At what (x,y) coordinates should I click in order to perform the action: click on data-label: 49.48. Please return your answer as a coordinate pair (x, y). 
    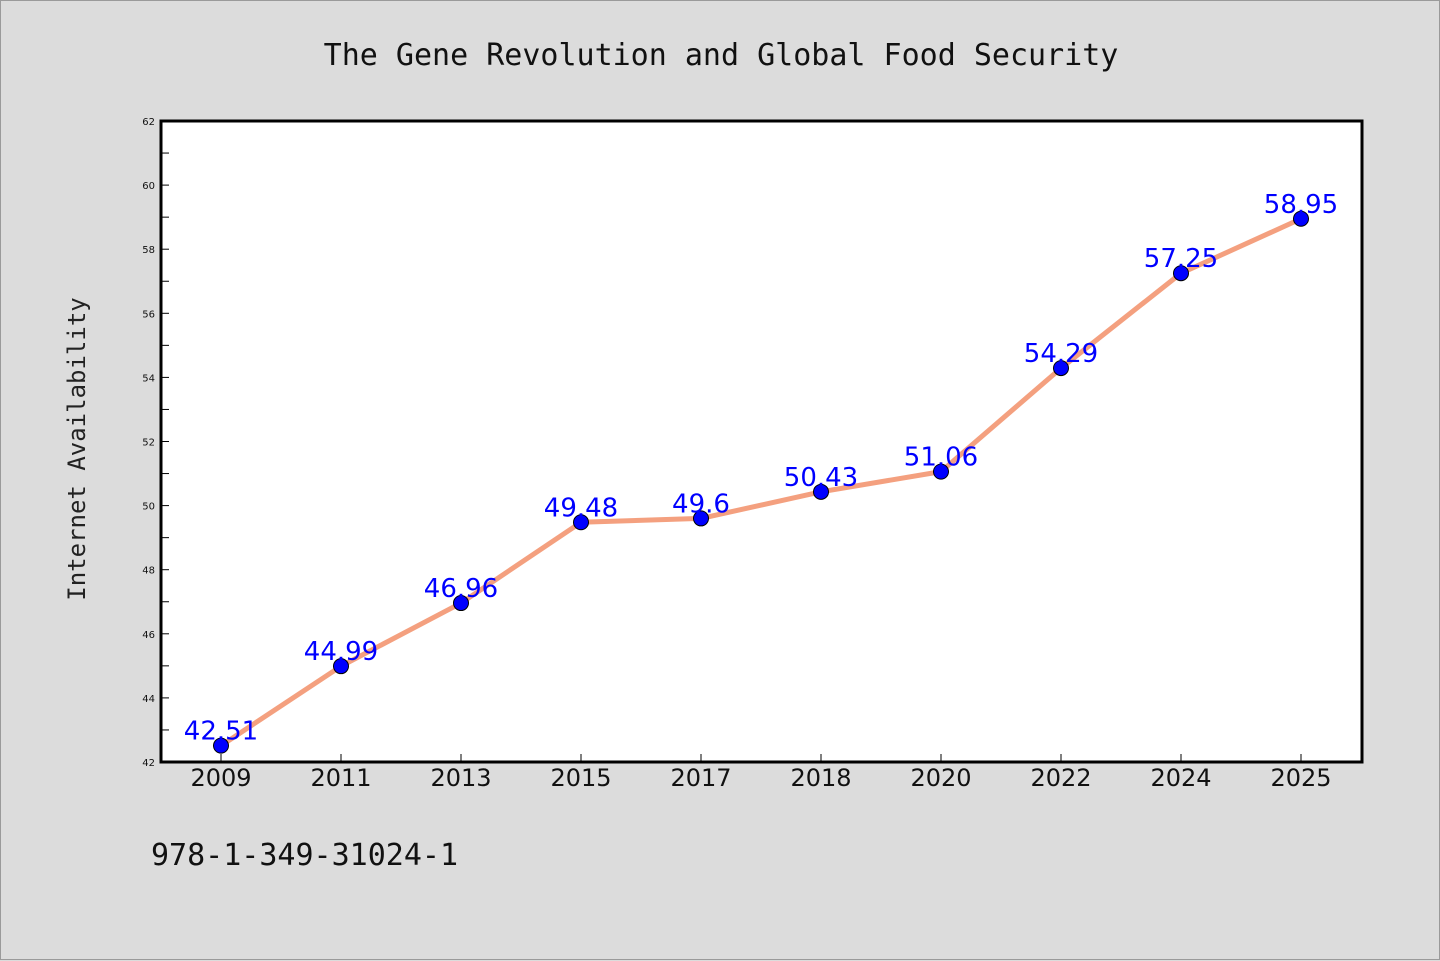
    Looking at the image, I should click on (581, 508).